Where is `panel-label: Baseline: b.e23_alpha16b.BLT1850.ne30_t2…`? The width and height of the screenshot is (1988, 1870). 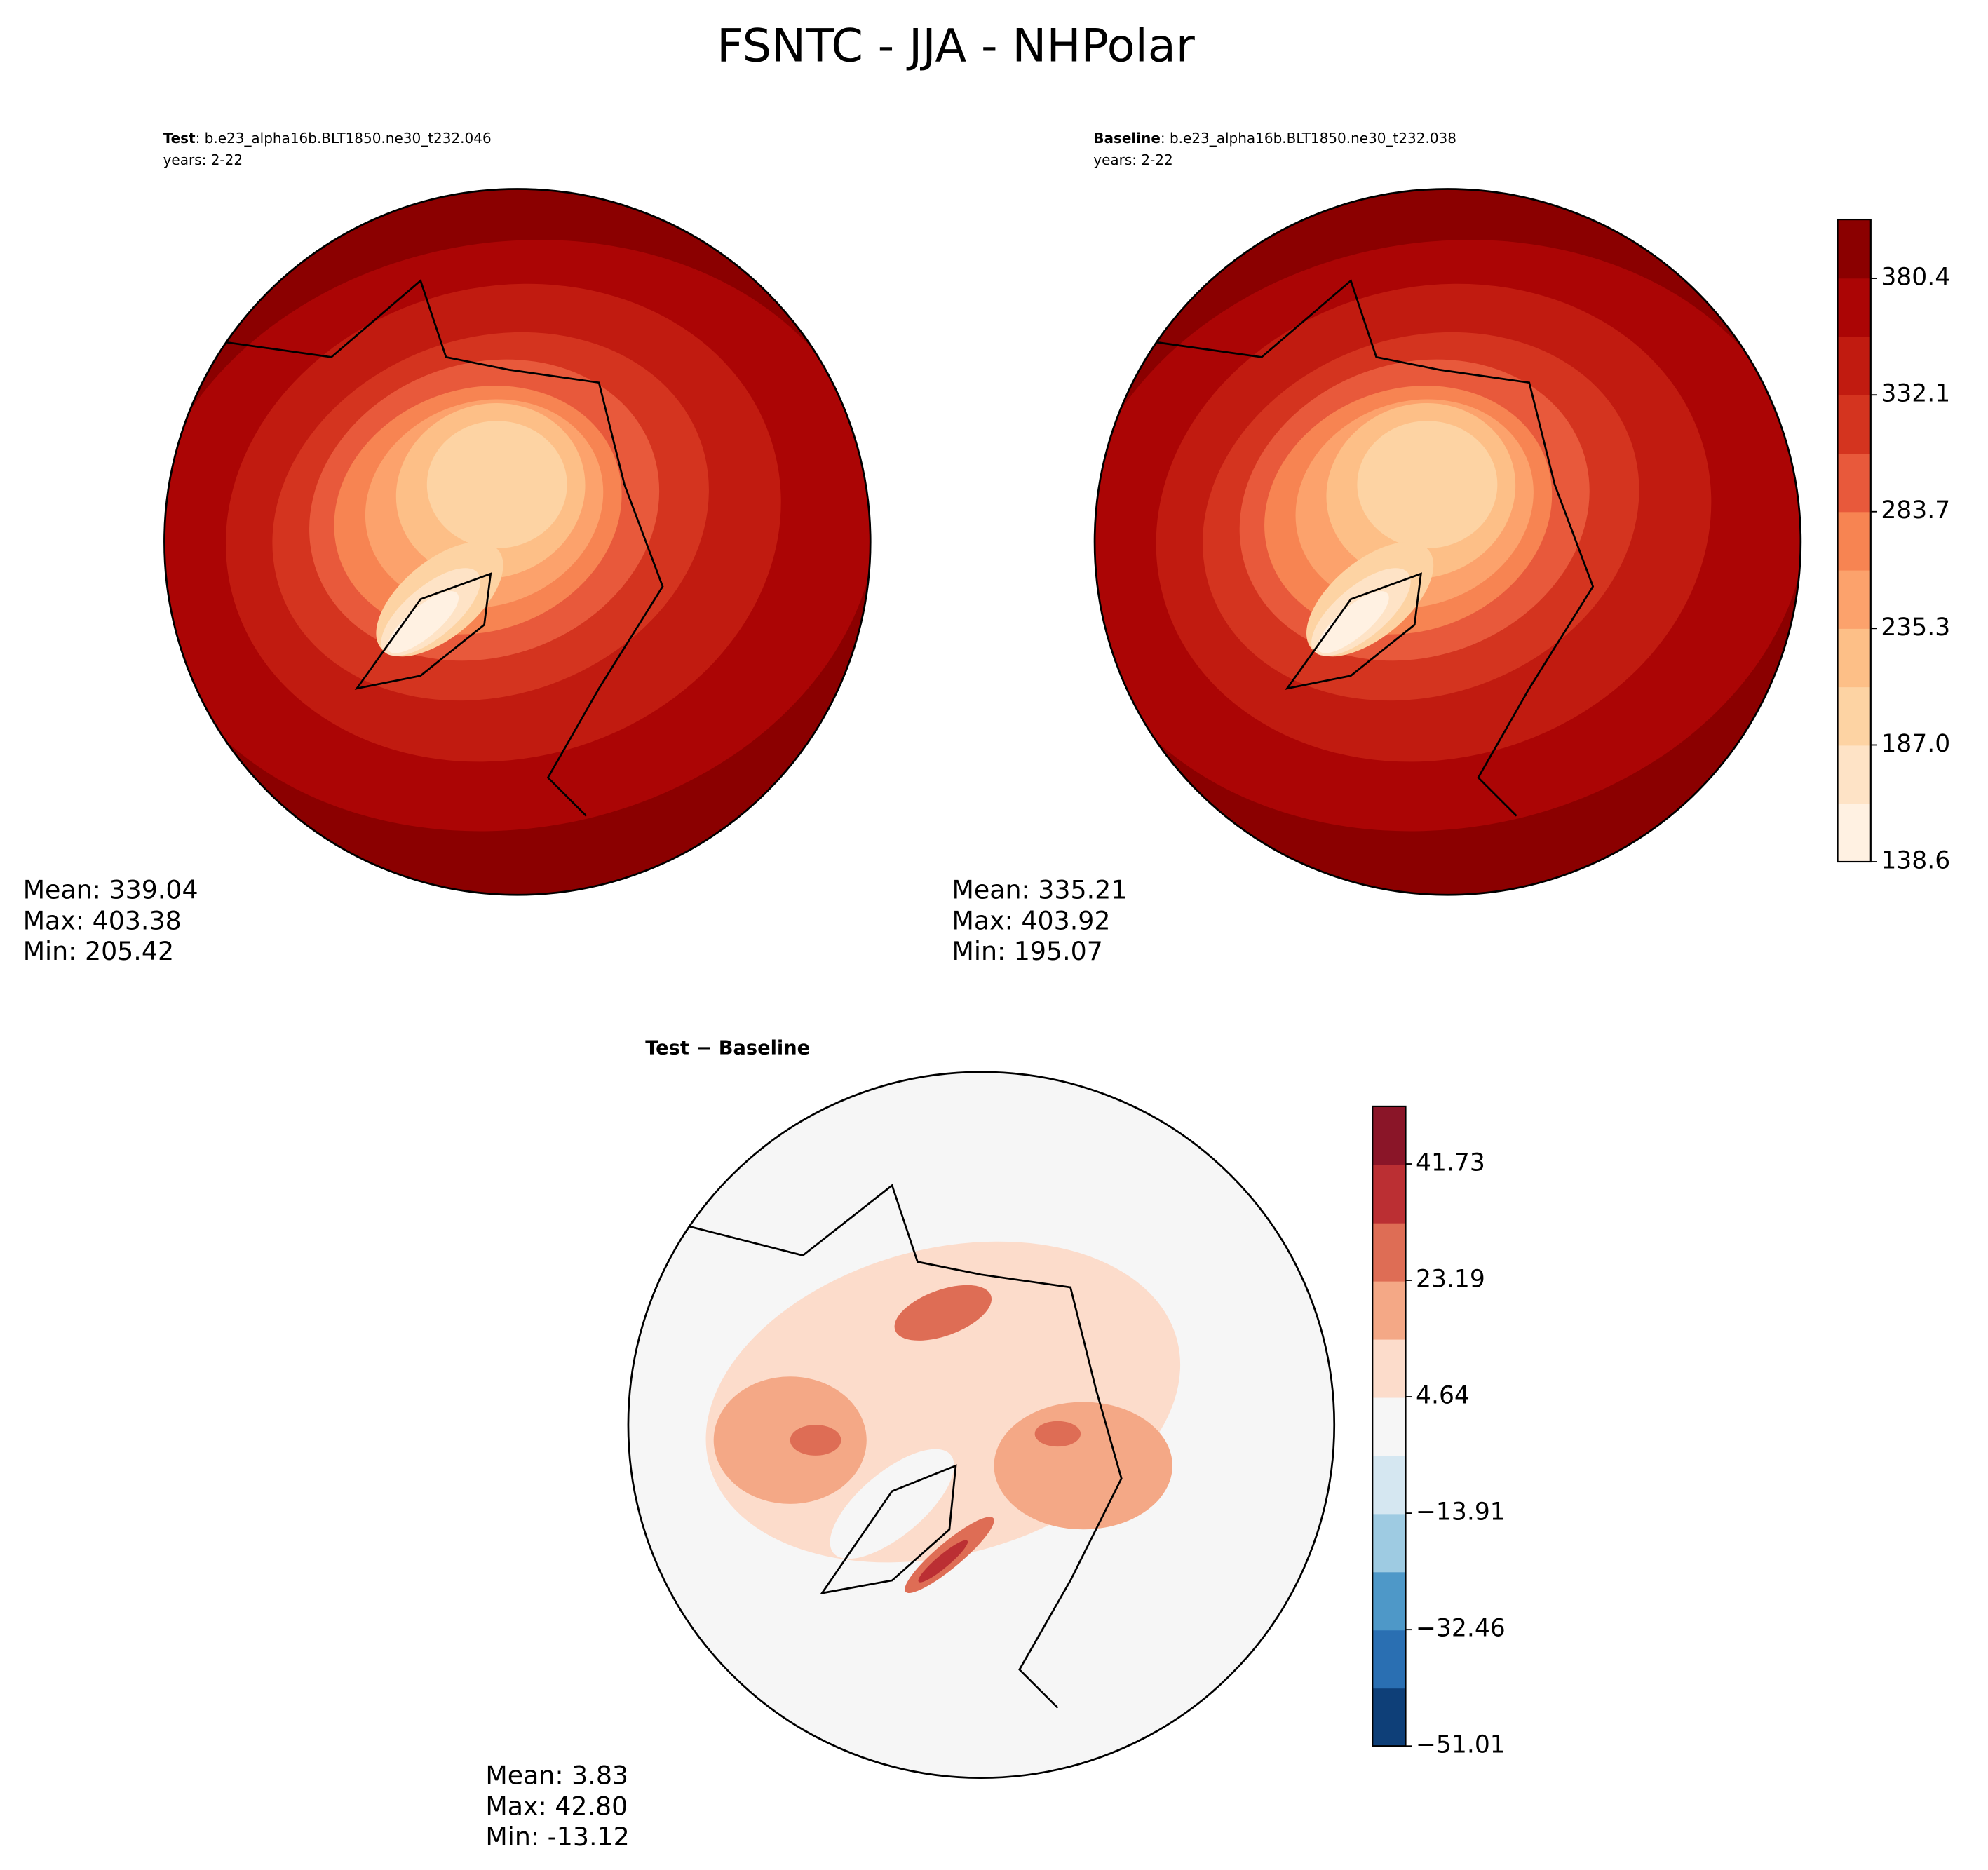 panel-label: Baseline: b.e23_alpha16b.BLT1850.ne30_t2… is located at coordinates (1274, 138).